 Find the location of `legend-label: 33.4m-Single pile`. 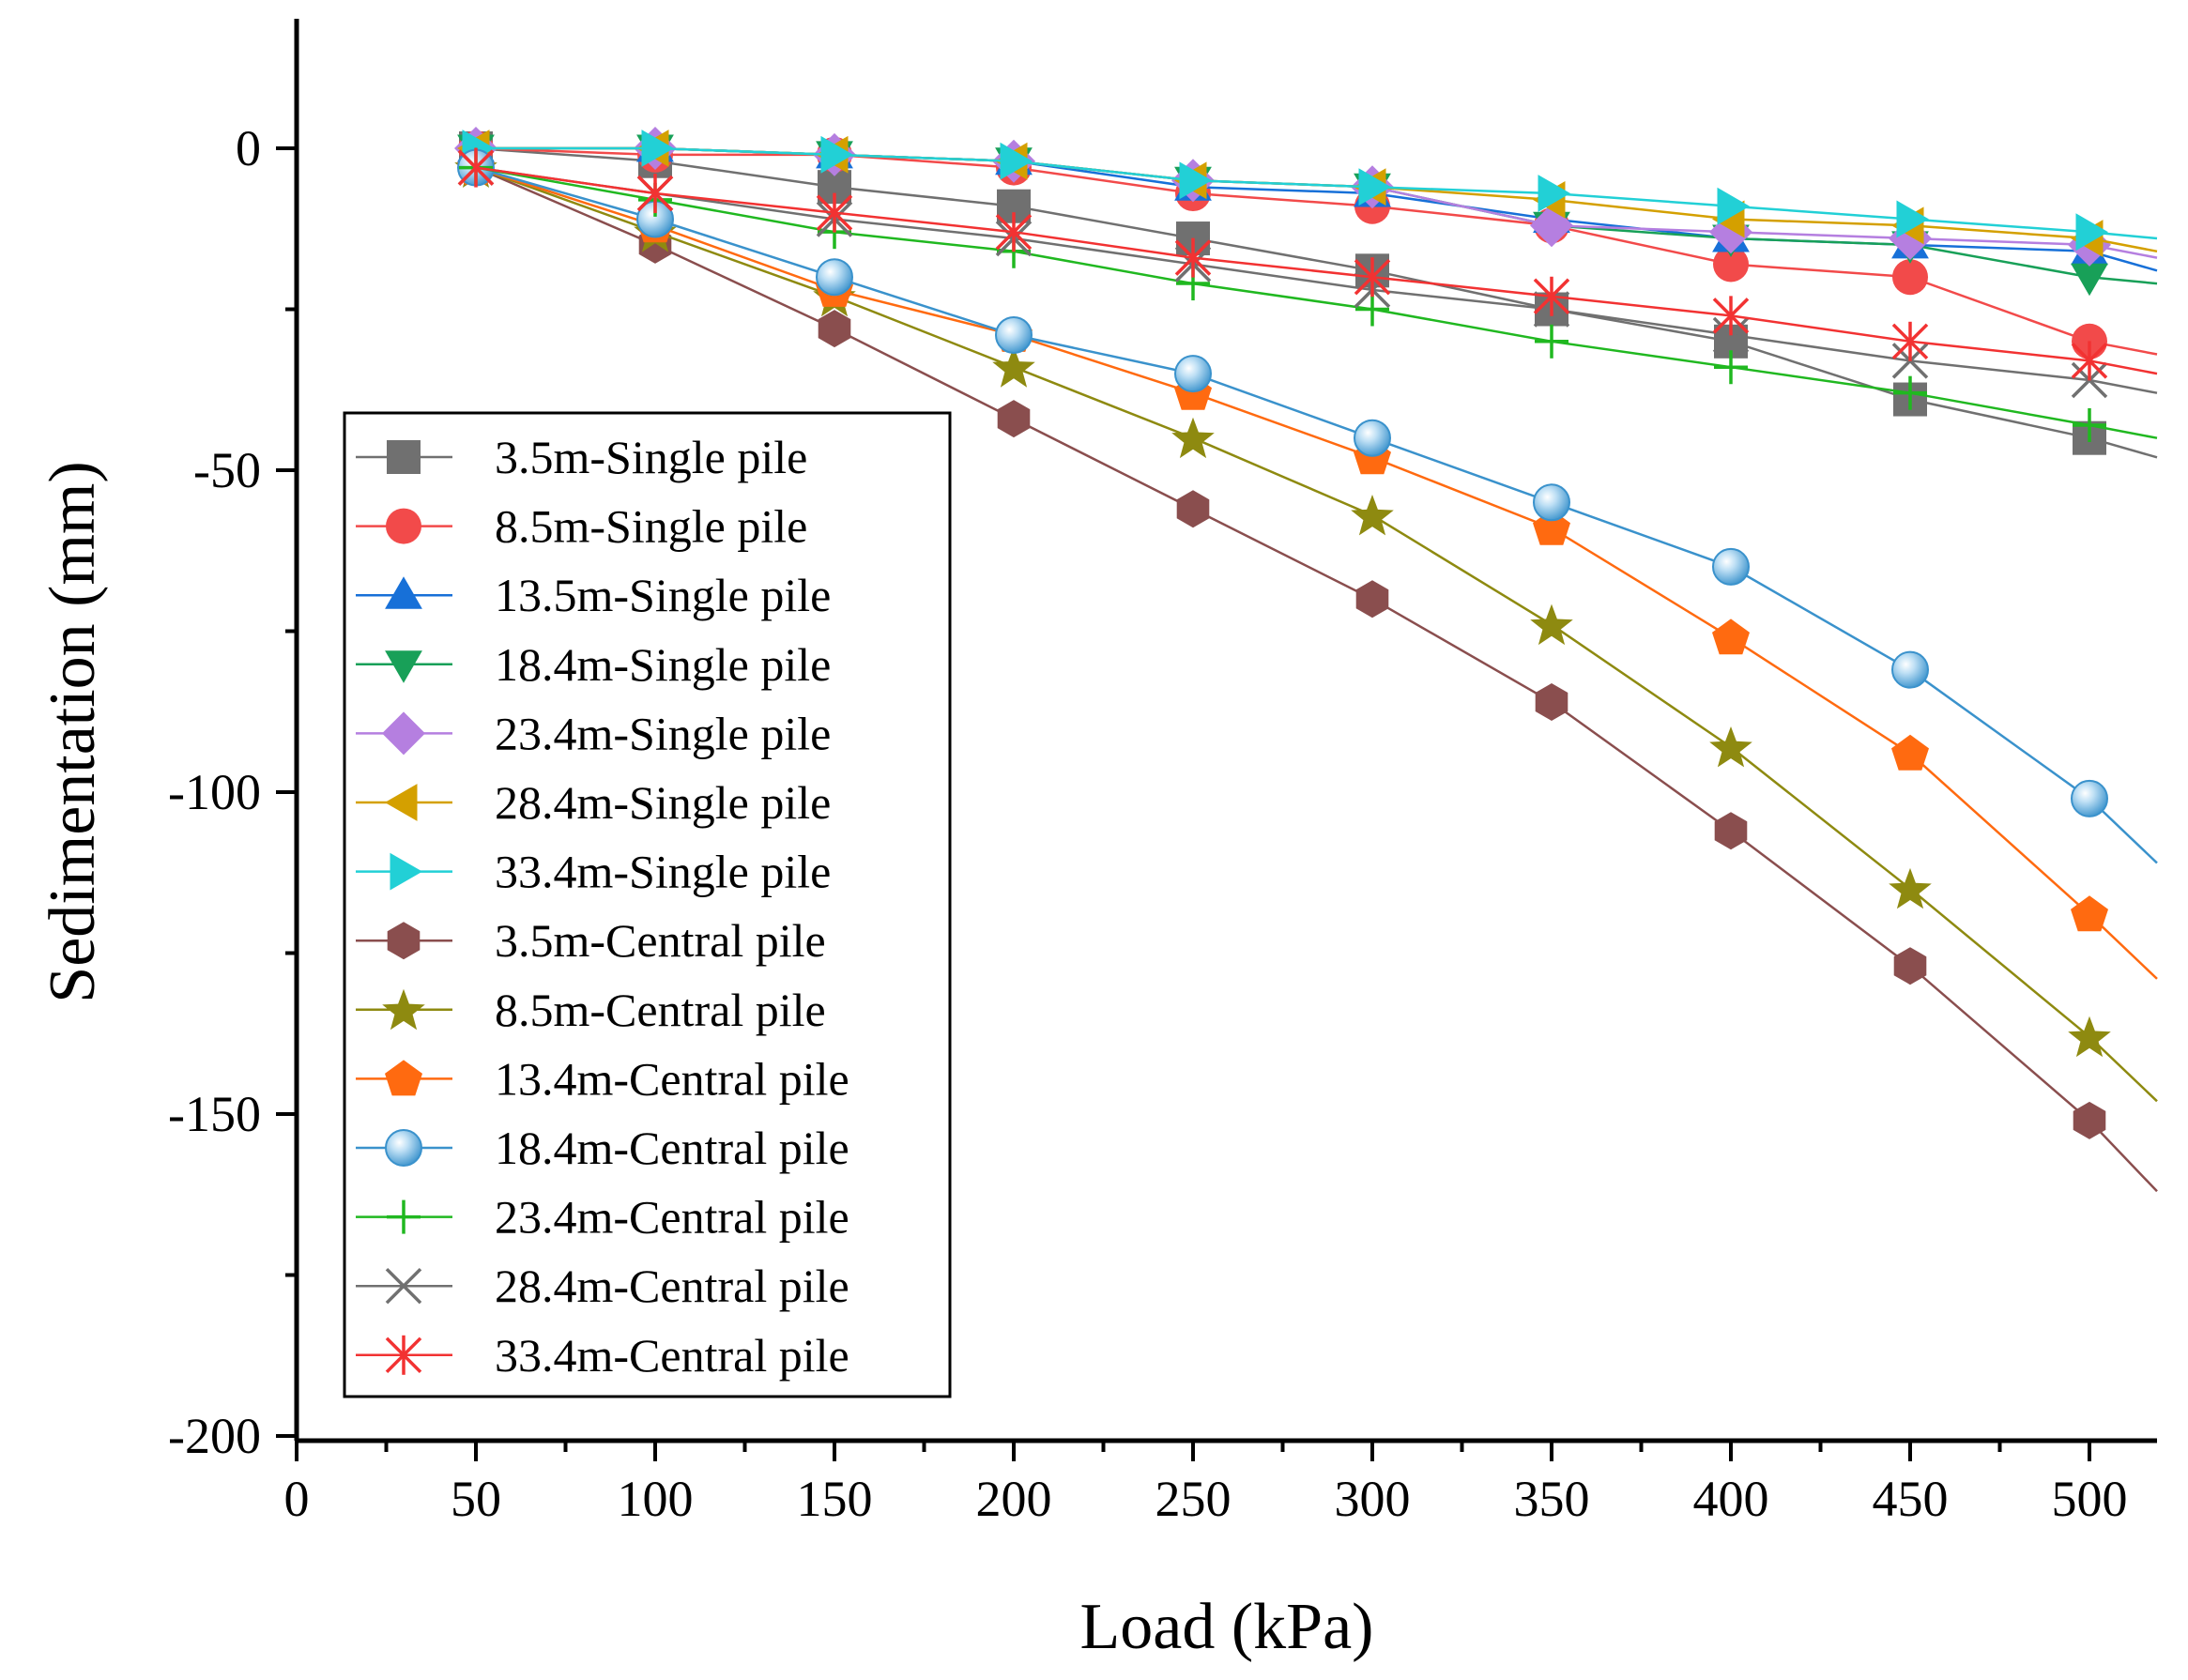

legend-label: 33.4m-Single pile is located at coordinates (663, 872).